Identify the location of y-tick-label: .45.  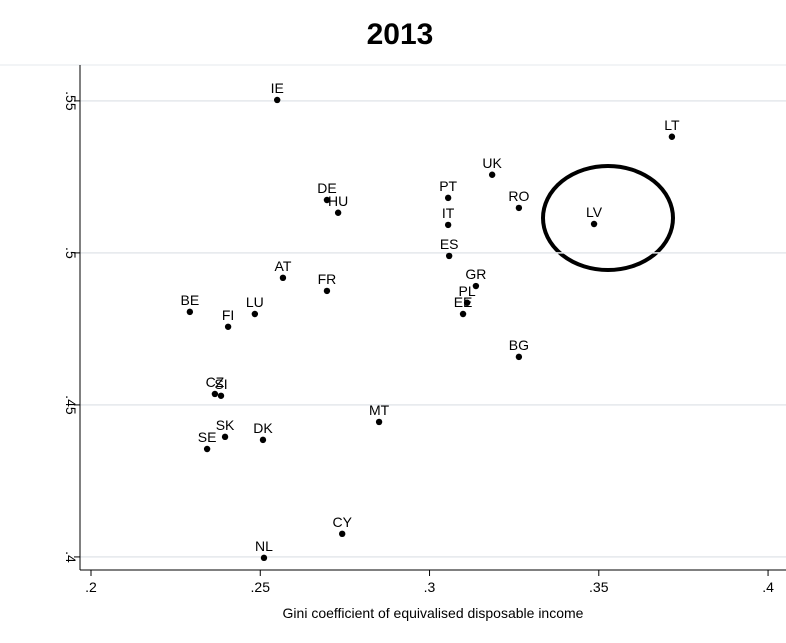
(71, 405).